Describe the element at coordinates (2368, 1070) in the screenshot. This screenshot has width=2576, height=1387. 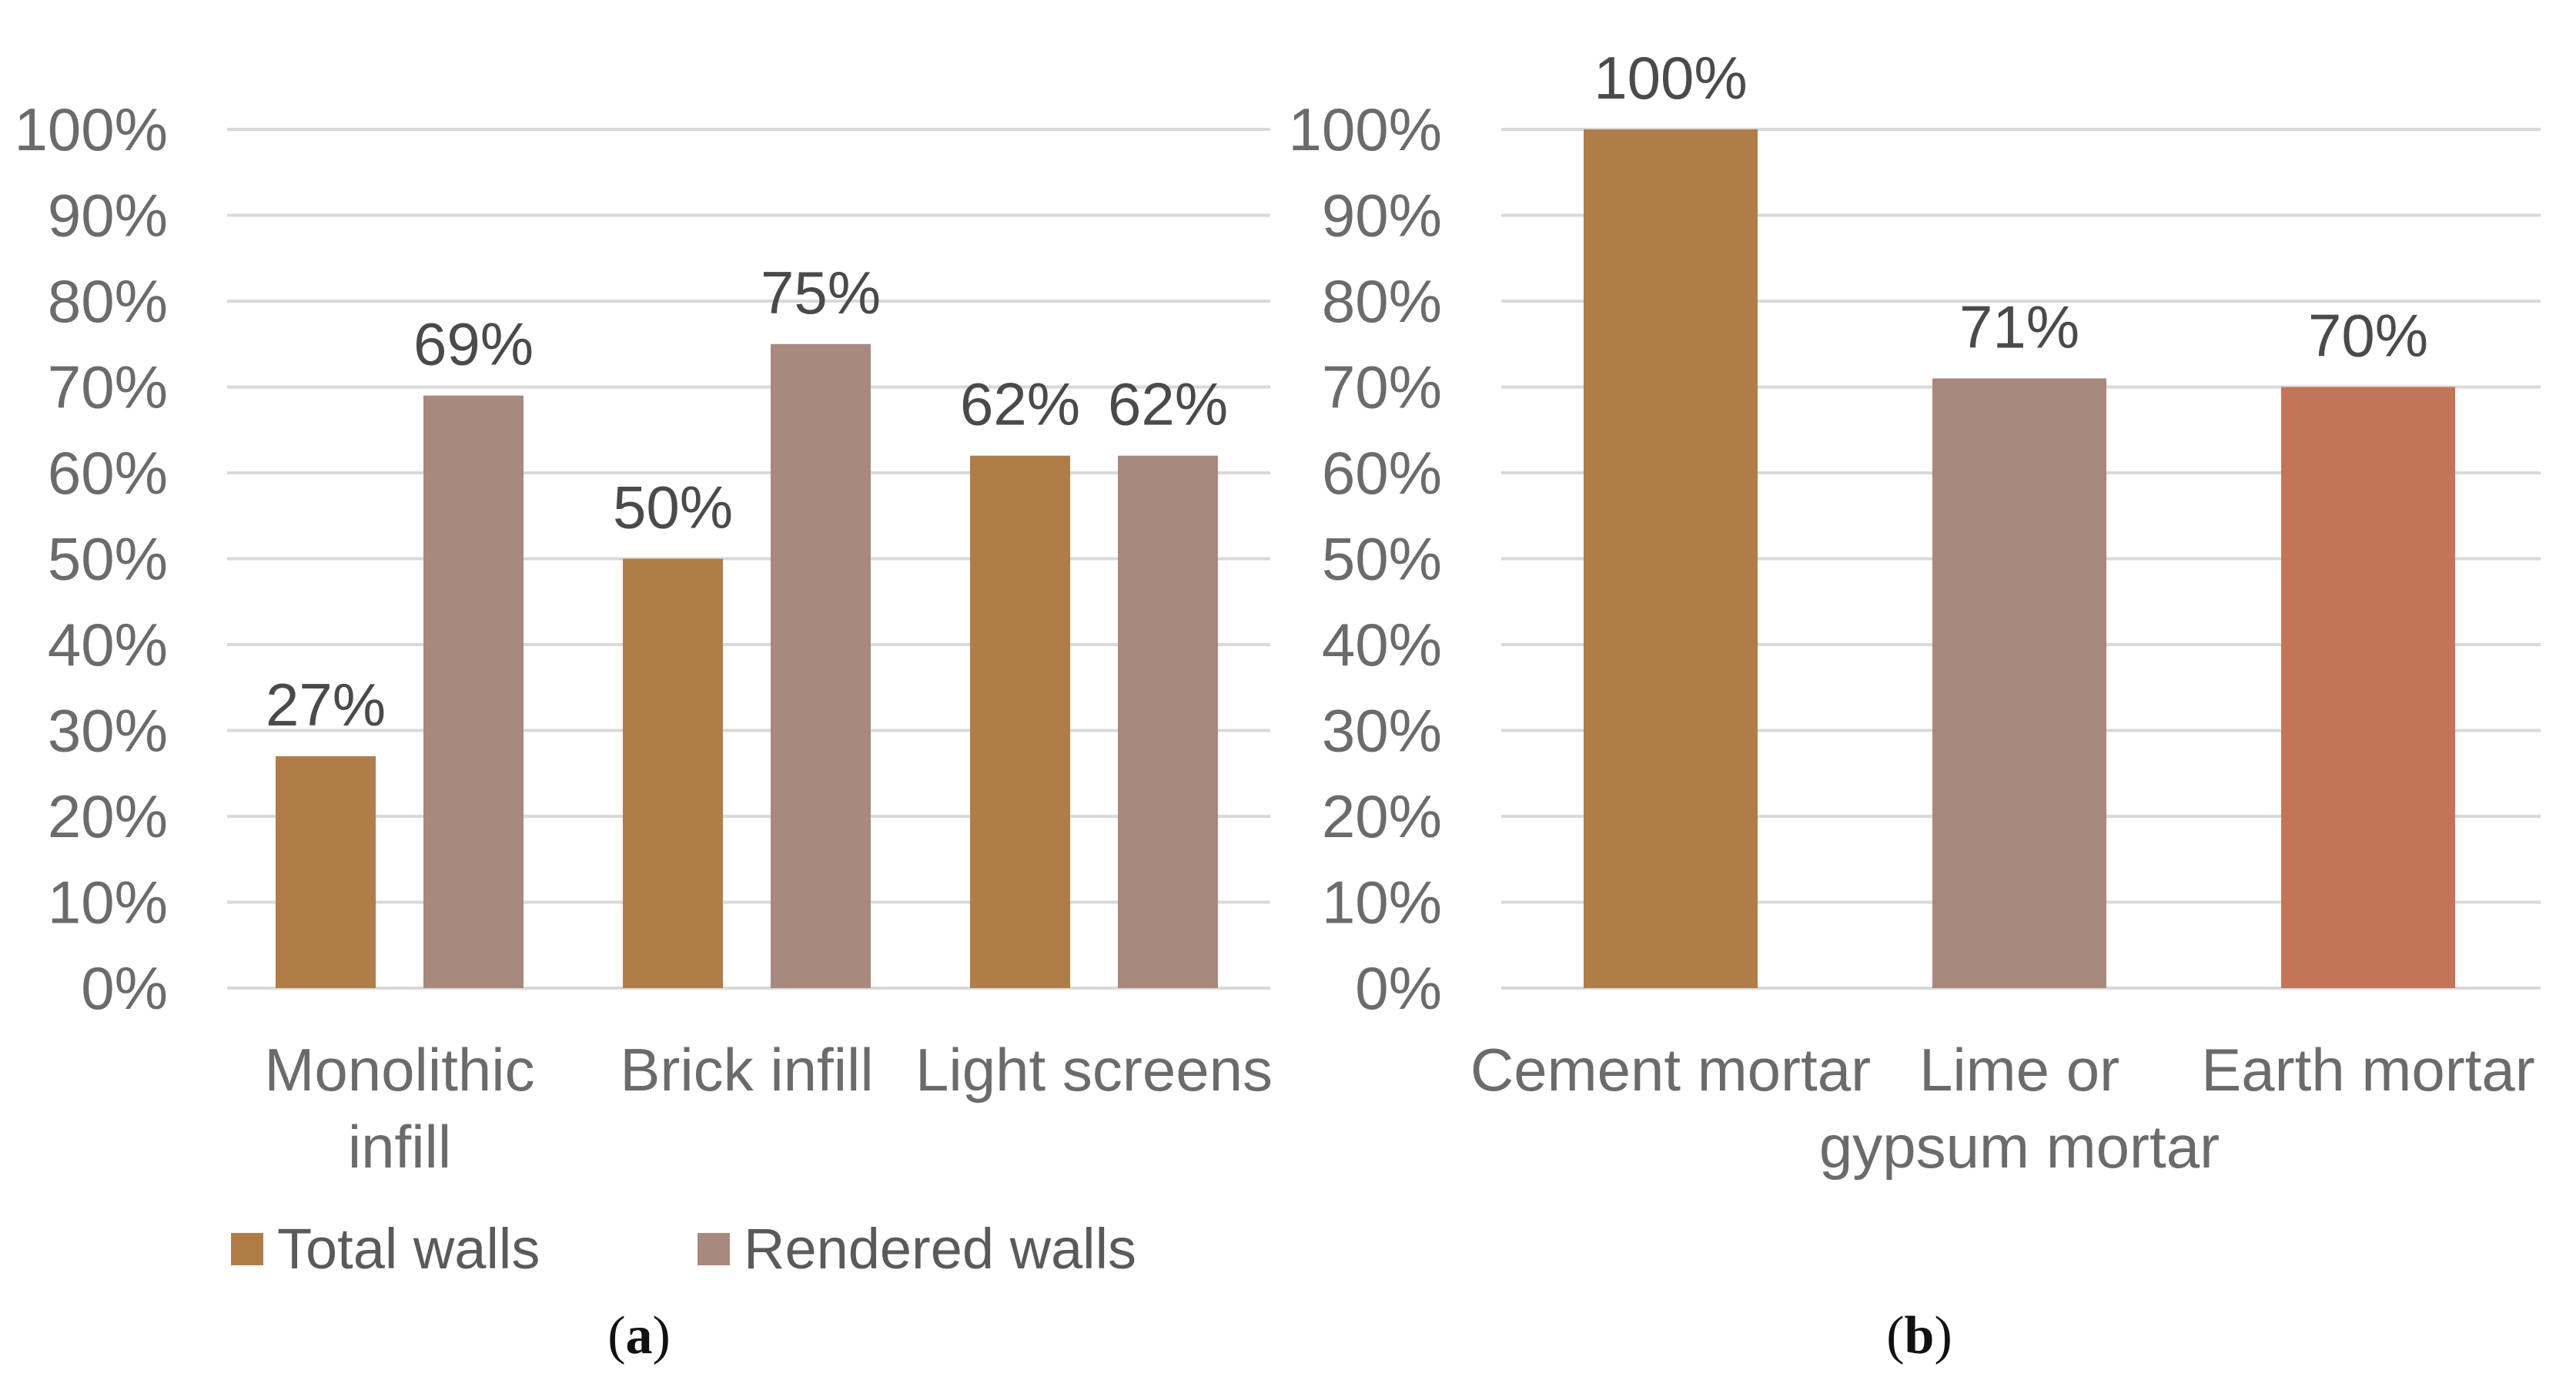
I see `panel-b-category-label: Earth mortar` at that location.